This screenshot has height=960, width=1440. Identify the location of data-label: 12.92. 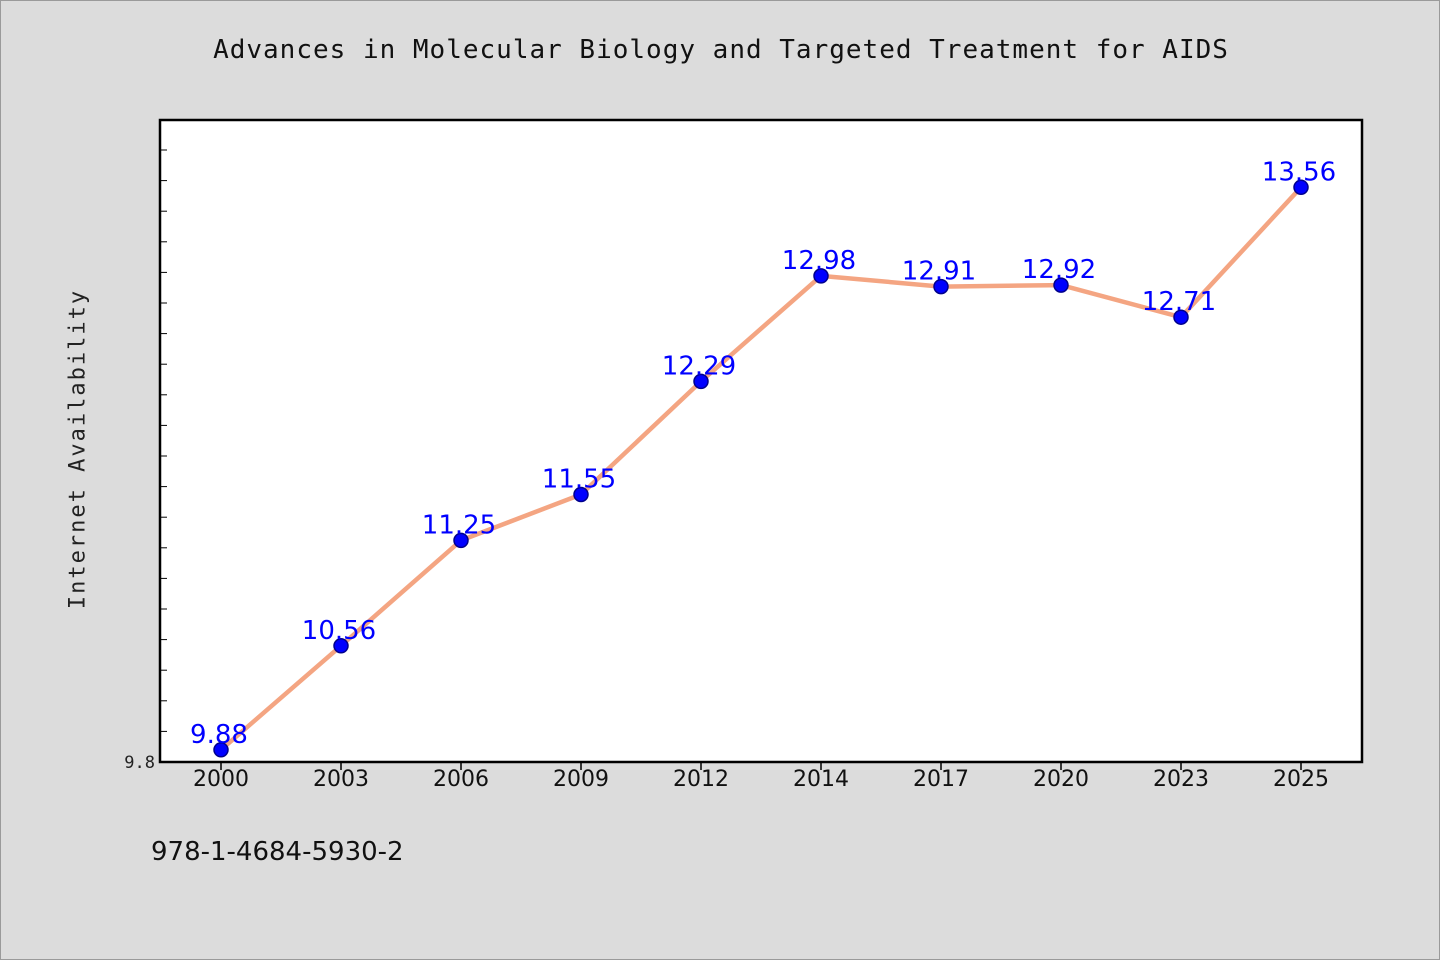
(1059, 270).